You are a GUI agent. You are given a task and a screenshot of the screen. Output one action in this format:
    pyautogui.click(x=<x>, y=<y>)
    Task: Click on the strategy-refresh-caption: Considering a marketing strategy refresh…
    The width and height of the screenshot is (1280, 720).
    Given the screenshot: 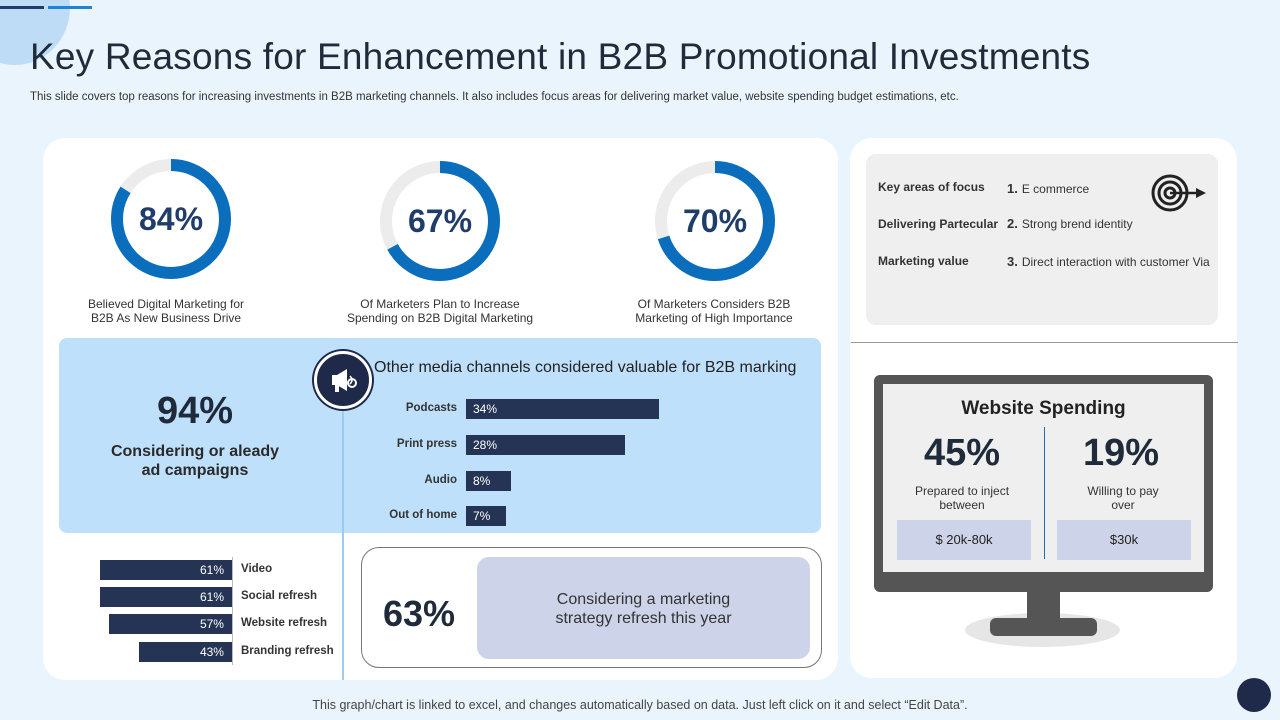 What is the action you would take?
    pyautogui.click(x=643, y=609)
    